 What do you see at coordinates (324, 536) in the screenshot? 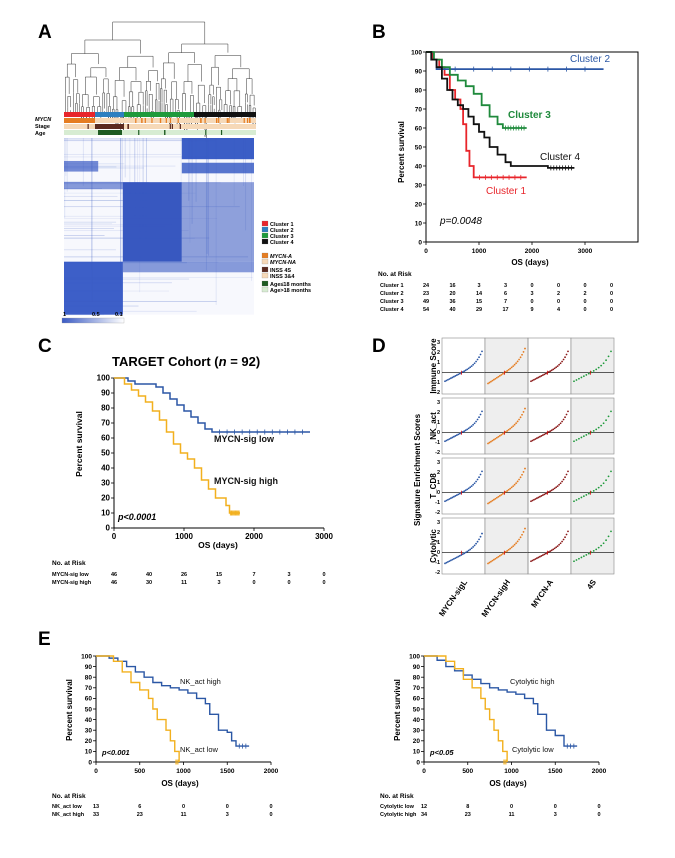
I see `x-tick-label: 3000` at bounding box center [324, 536].